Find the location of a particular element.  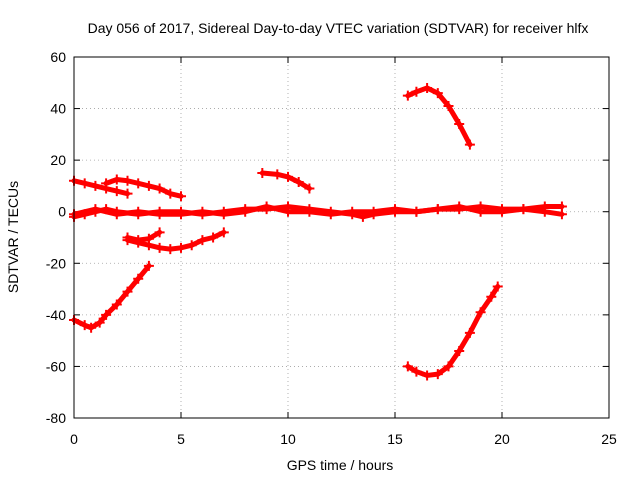

y-tick-label: -20 is located at coordinates (56, 263).